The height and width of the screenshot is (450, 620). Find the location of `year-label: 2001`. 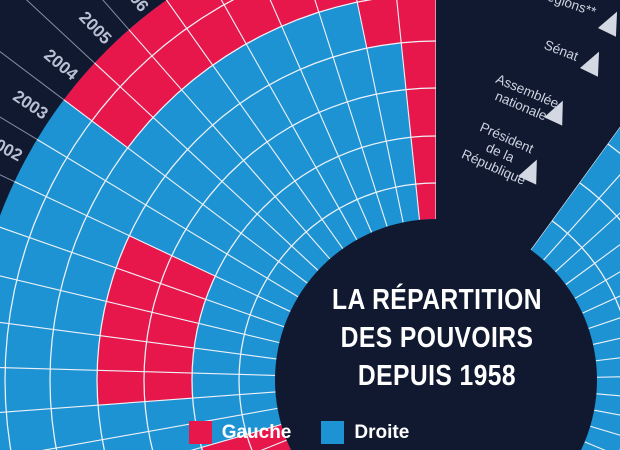

year-label: 2001 is located at coordinates (2, 193).